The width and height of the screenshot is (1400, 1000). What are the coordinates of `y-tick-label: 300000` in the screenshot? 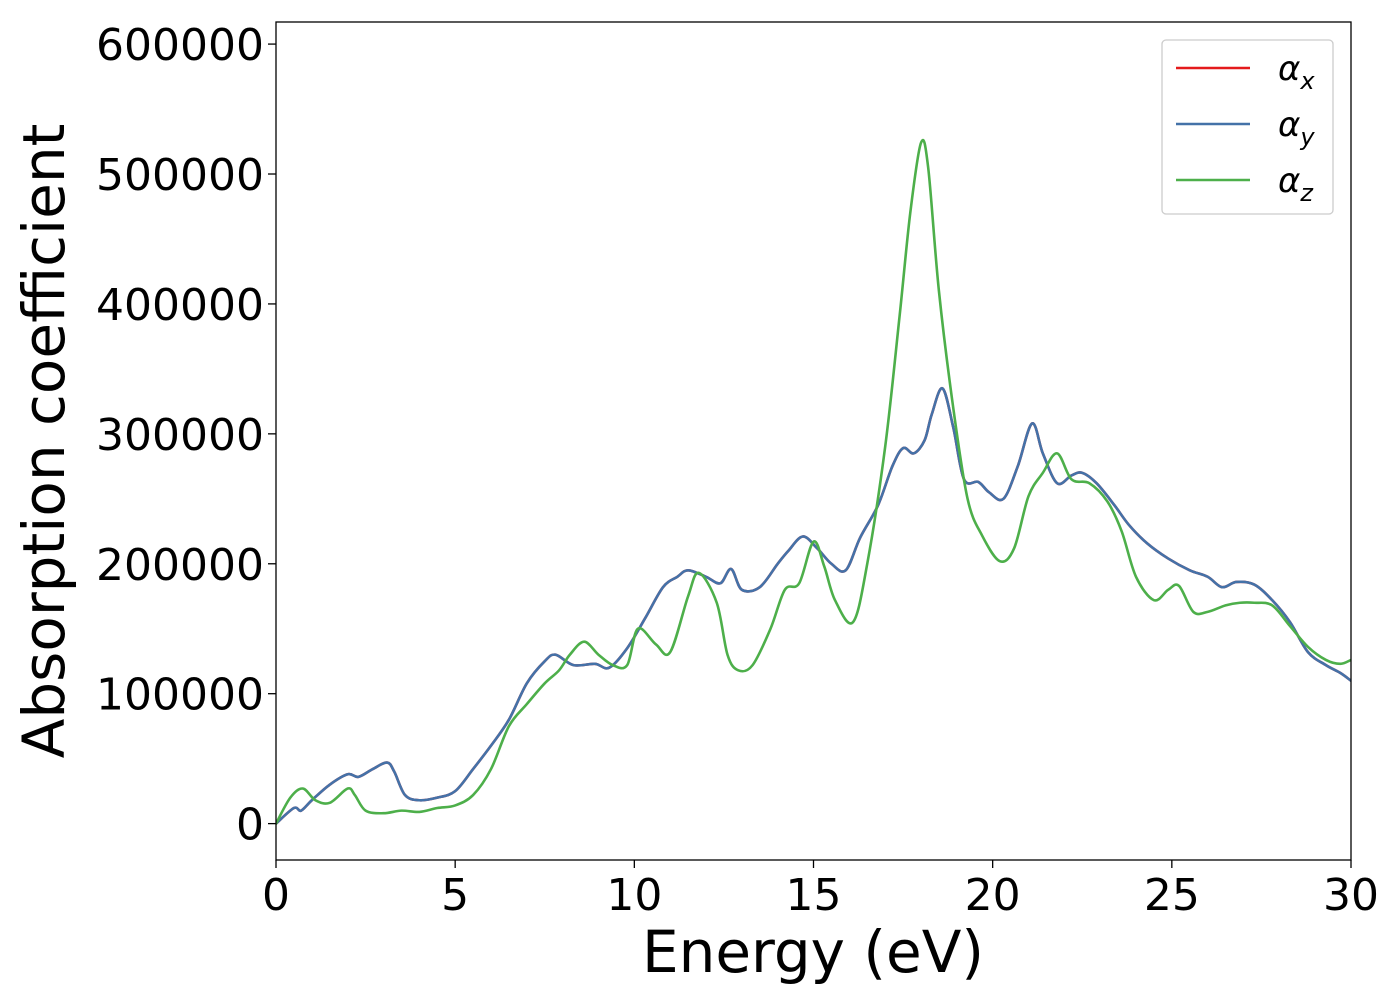 It's located at (180, 435).